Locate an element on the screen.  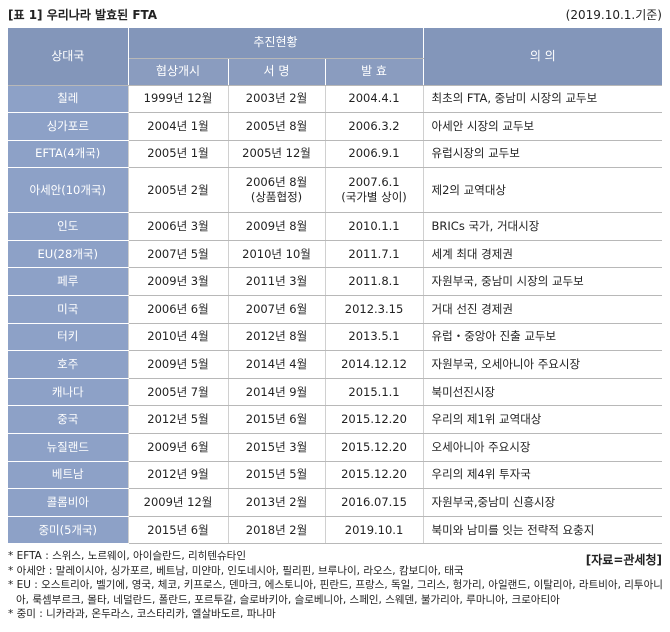
country-cell: 칠레 is located at coordinates (68, 99).